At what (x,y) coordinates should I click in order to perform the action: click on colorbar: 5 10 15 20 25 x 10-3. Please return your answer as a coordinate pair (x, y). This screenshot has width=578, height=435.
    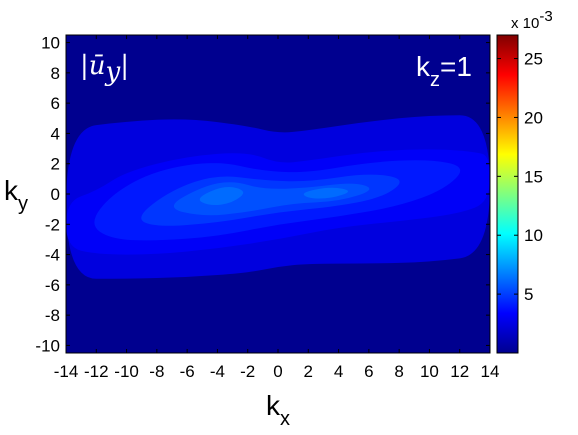
    Looking at the image, I should click on (524, 181).